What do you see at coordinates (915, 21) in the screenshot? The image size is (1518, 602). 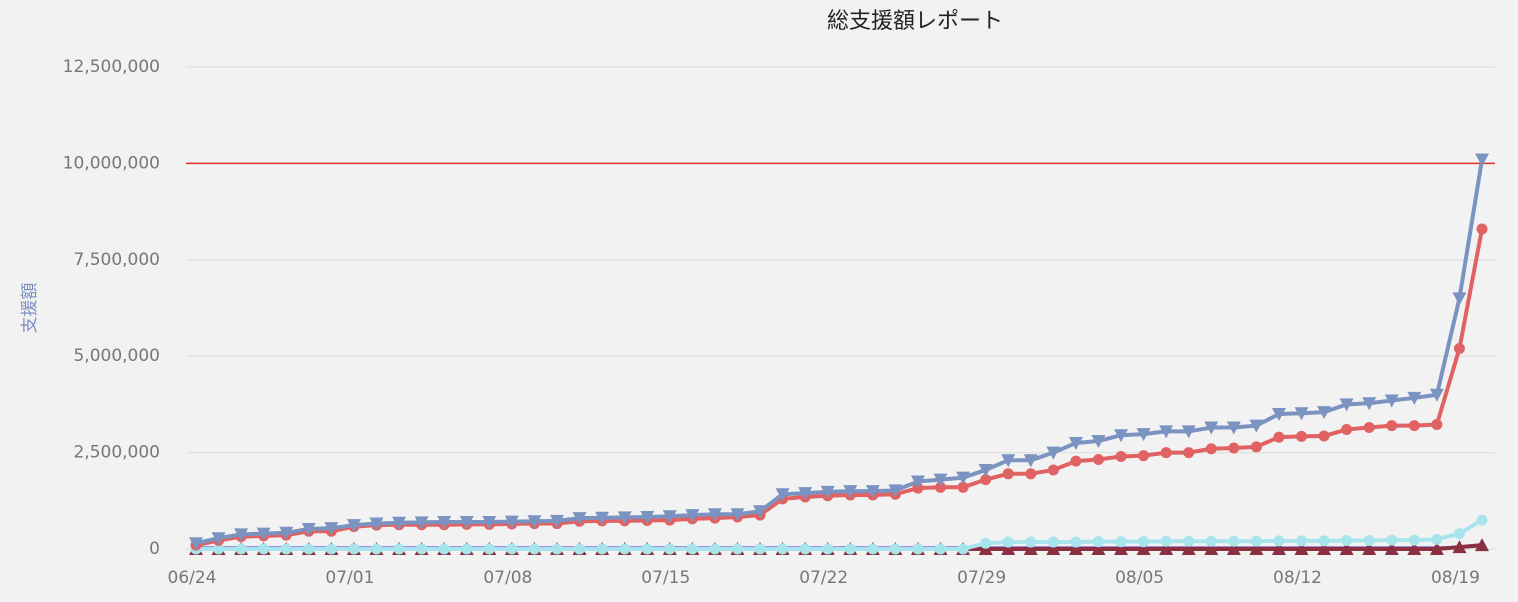 I see `chart-title: 総支援額レポート` at bounding box center [915, 21].